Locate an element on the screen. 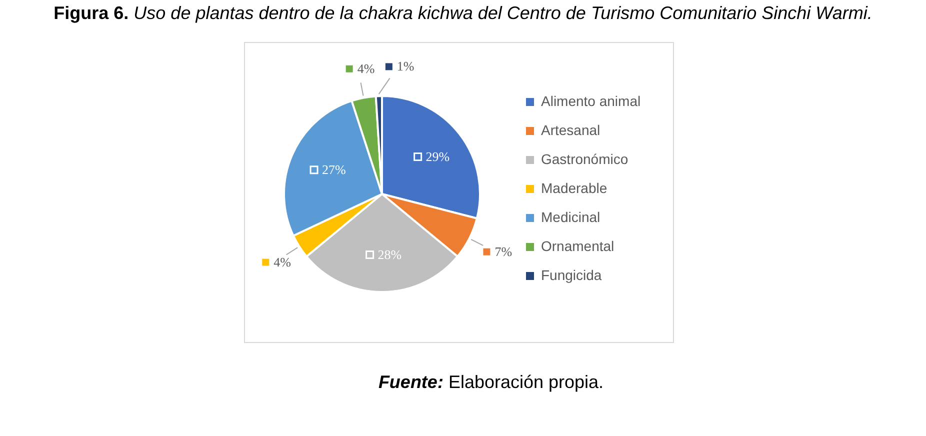 The image size is (926, 436). data-label: 27% is located at coordinates (334, 169).